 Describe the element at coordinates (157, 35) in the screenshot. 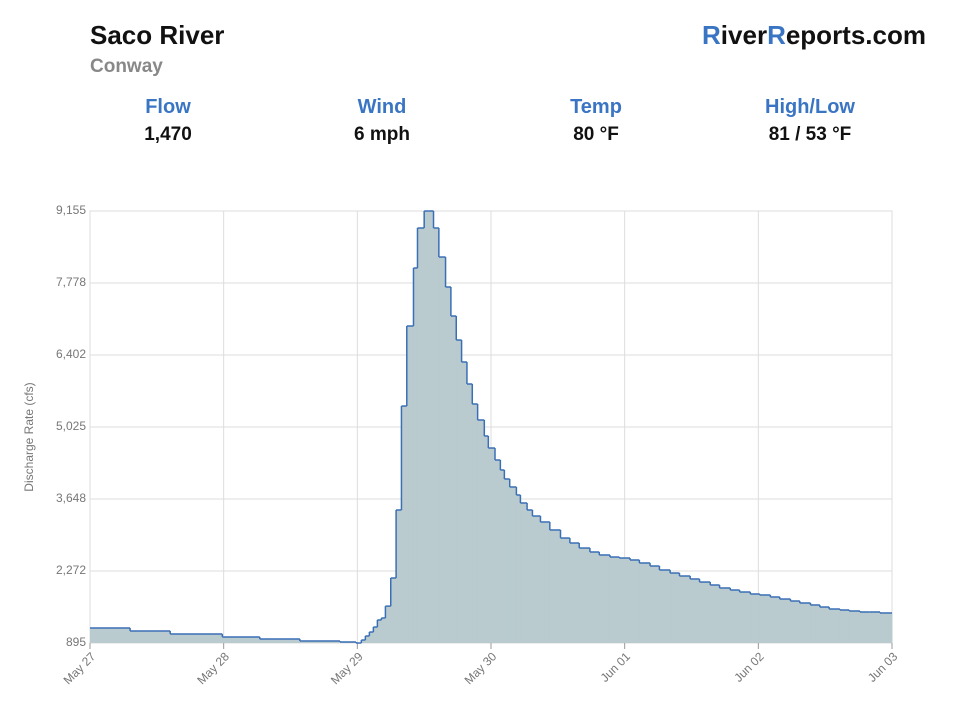

I see `title: Saco River` at that location.